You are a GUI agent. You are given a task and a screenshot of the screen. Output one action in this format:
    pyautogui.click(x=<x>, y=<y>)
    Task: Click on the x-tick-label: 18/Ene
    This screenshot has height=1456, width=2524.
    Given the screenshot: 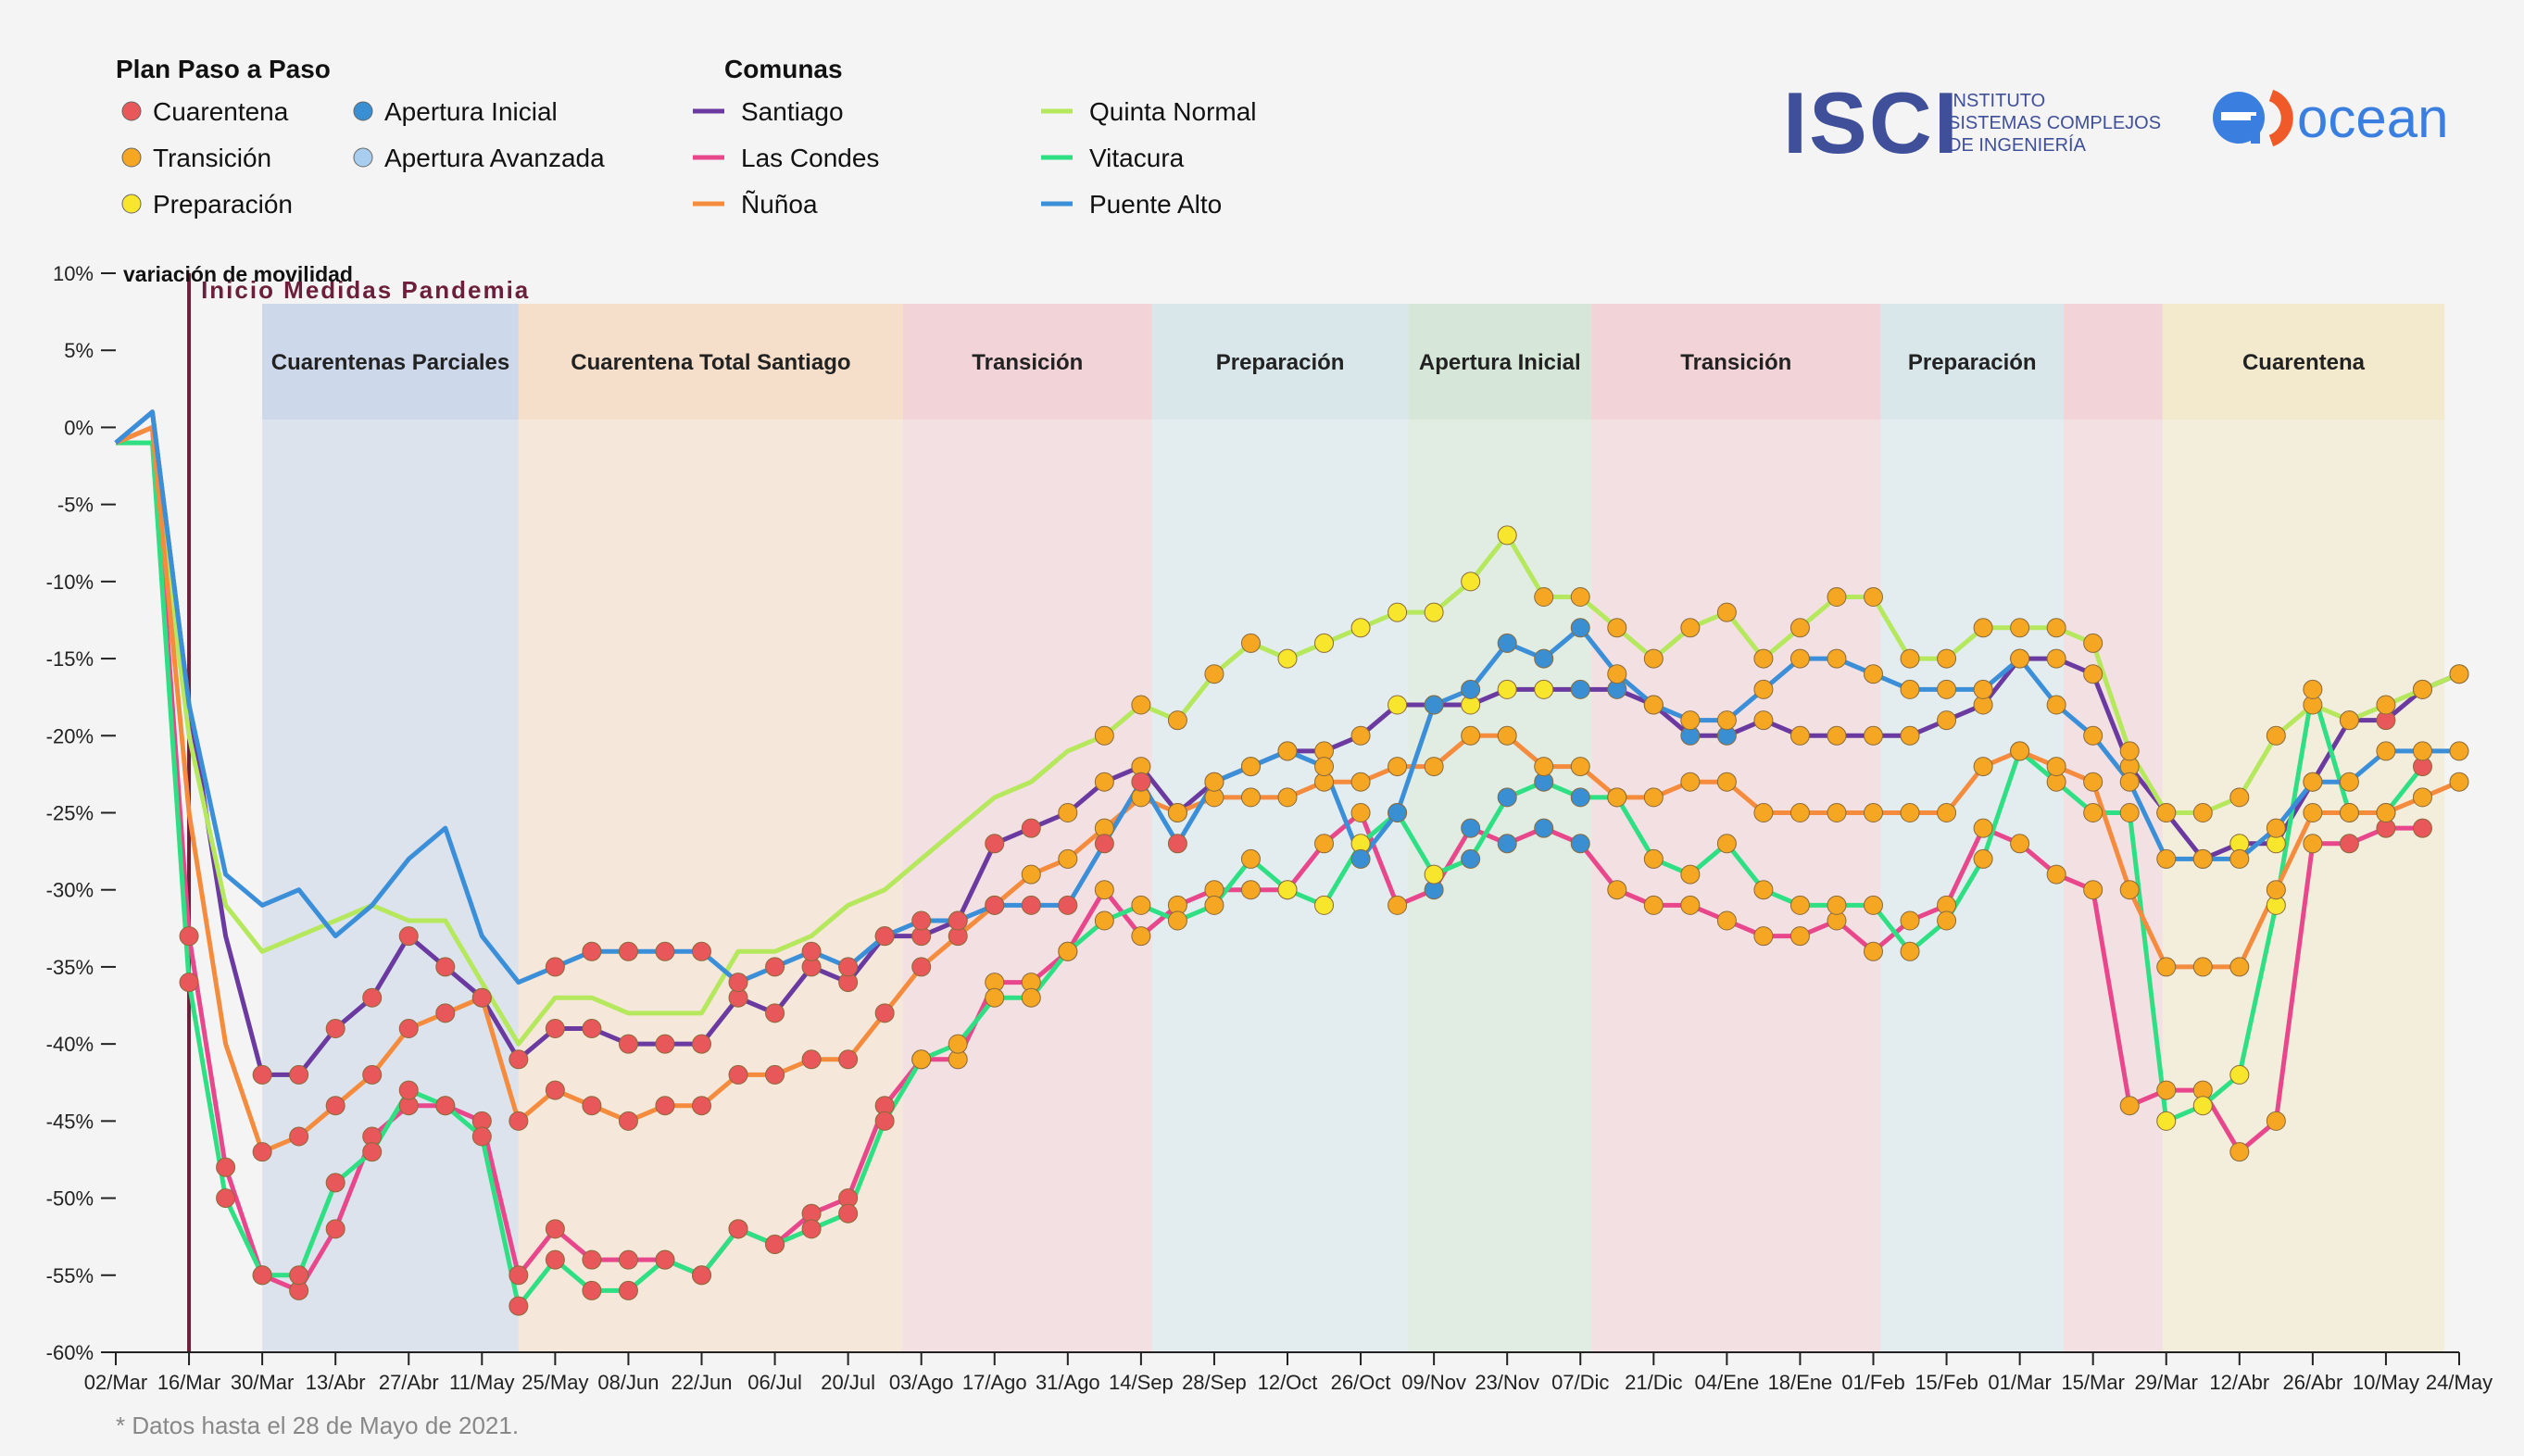 What is the action you would take?
    pyautogui.click(x=1800, y=1382)
    